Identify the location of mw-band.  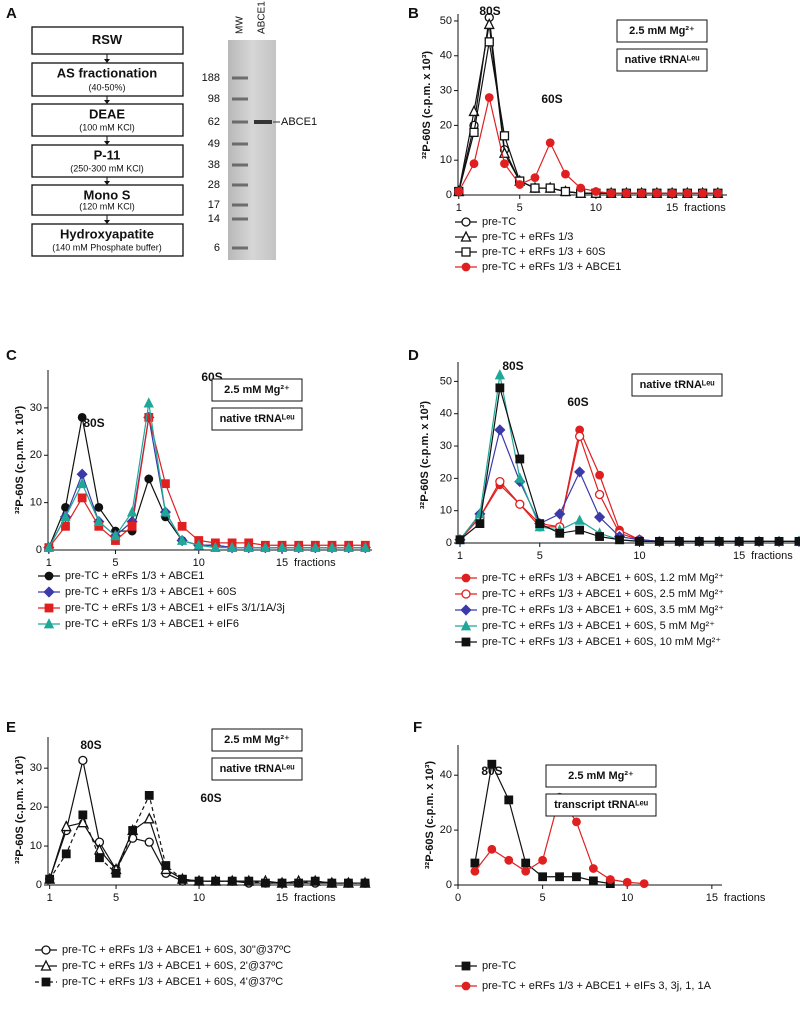
(240, 99).